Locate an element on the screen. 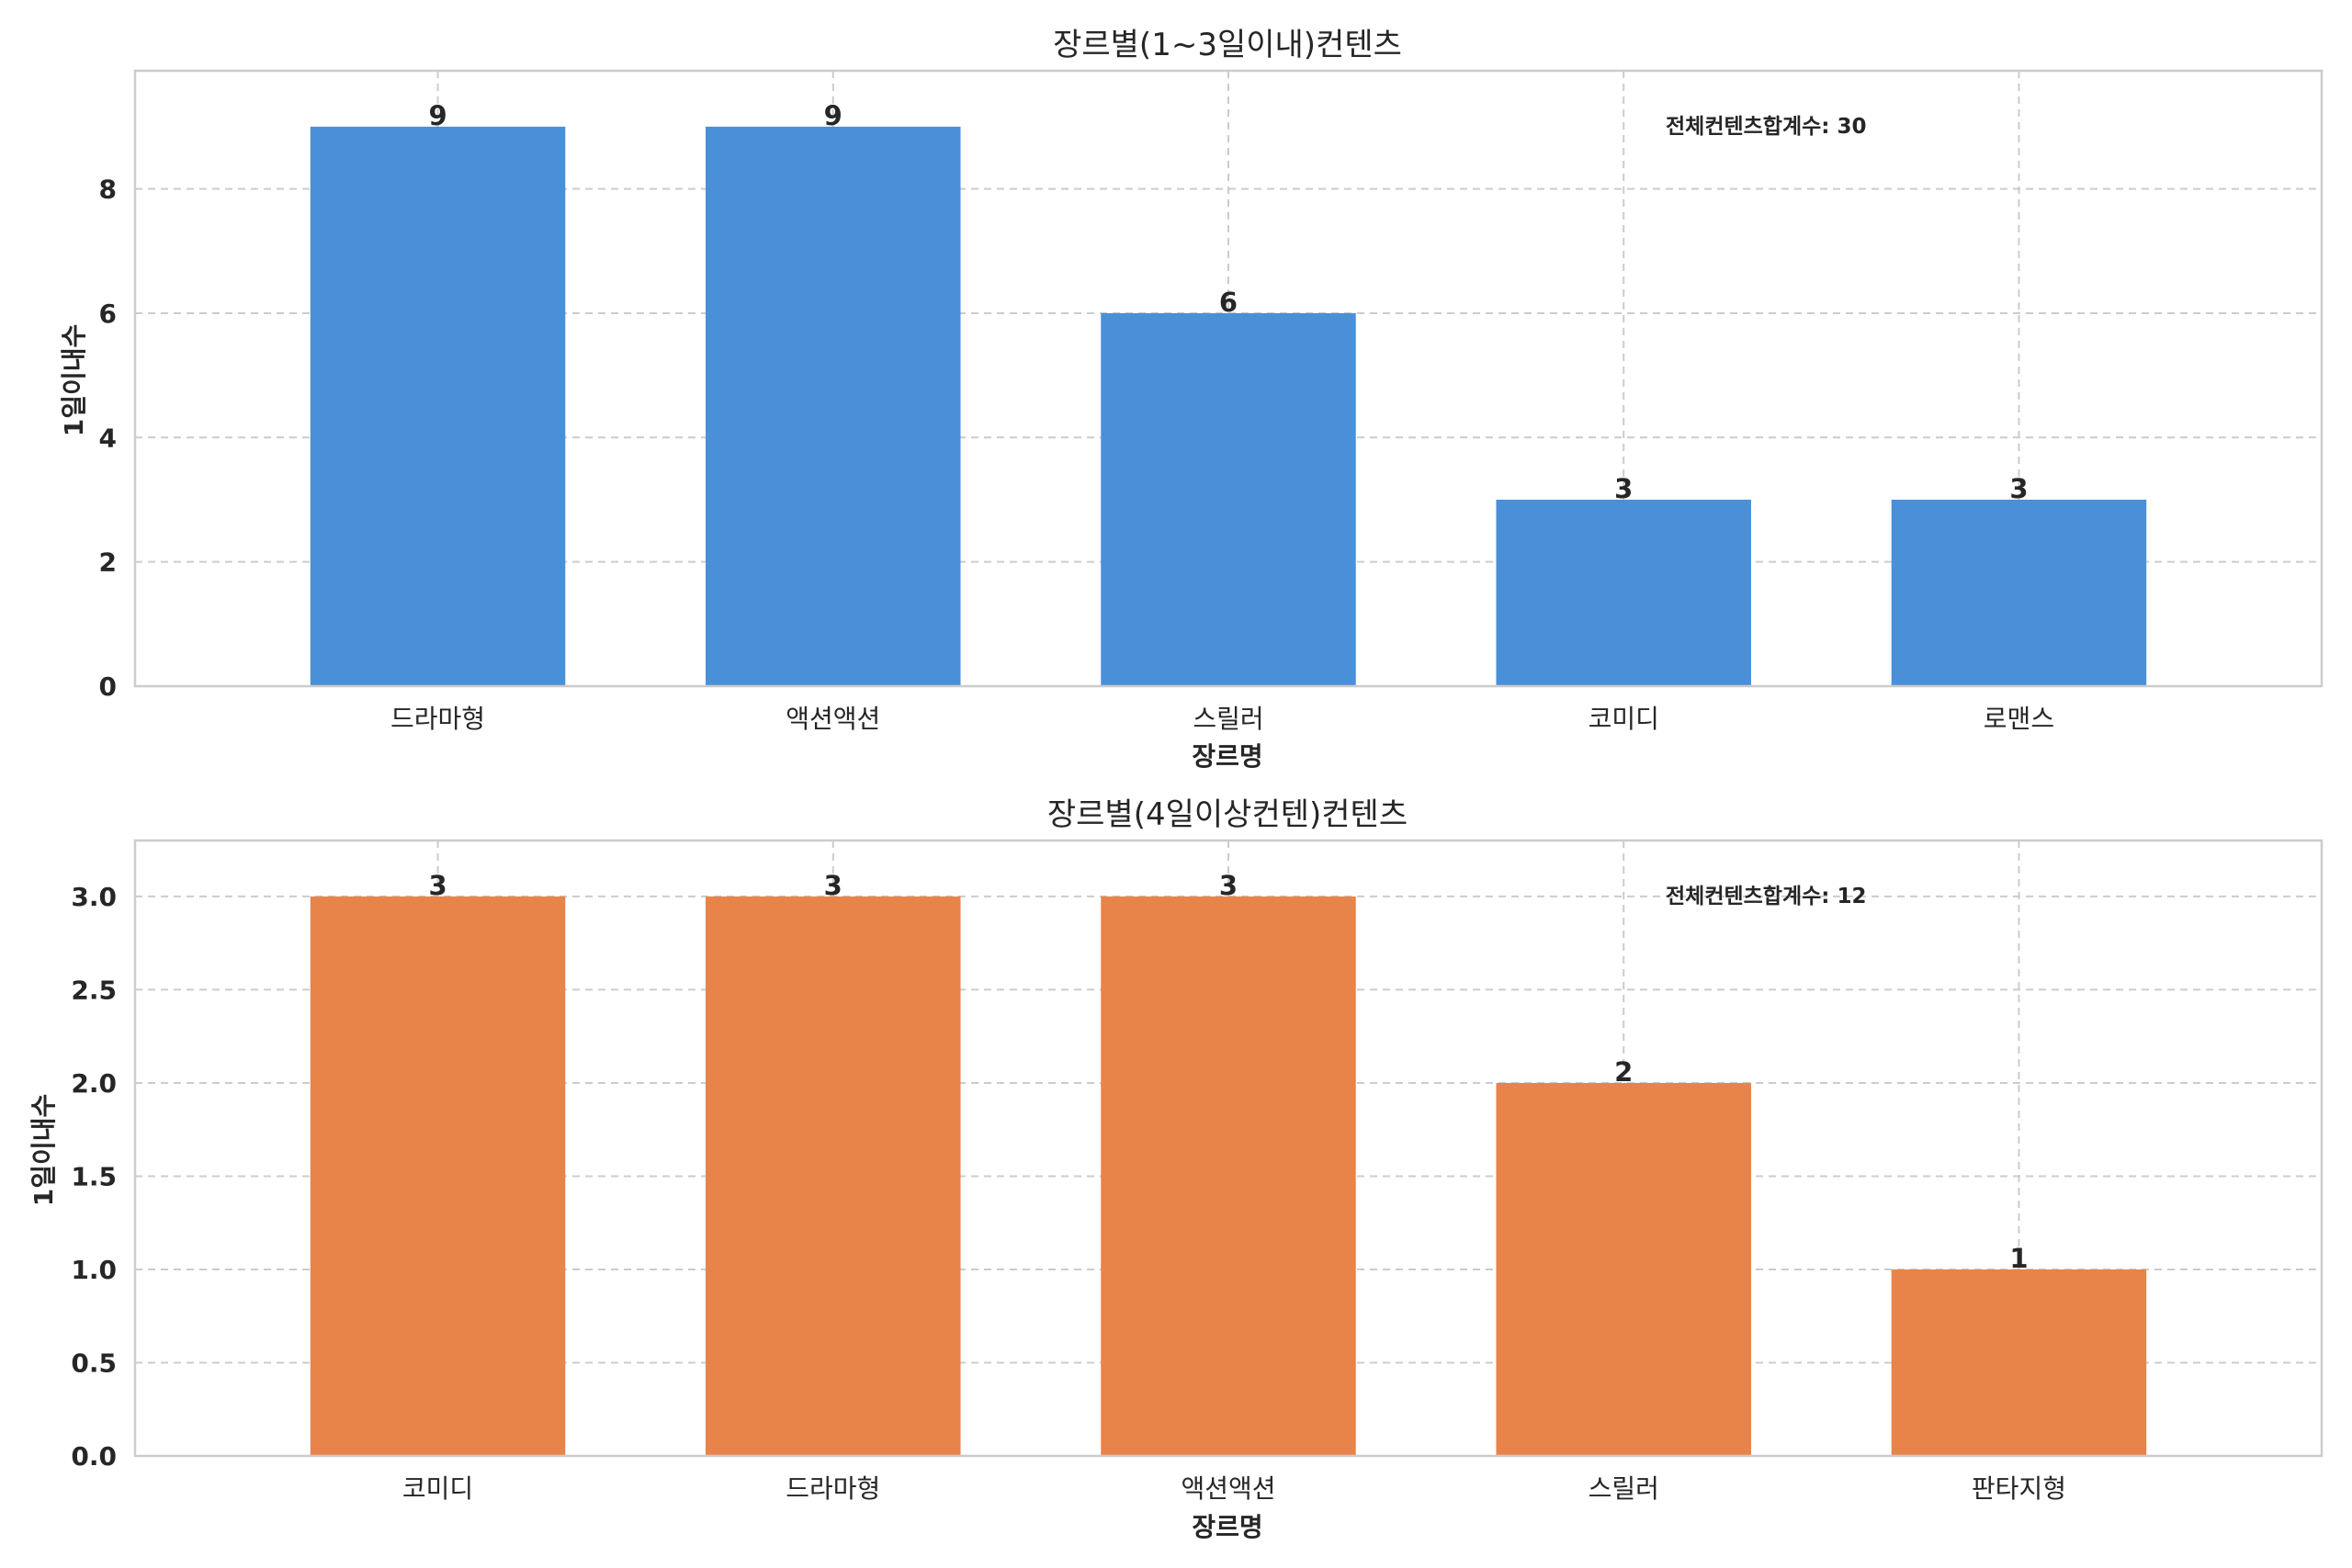 This screenshot has height=1568, width=2352. x-tick-label: 로맨스 is located at coordinates (2019, 719).